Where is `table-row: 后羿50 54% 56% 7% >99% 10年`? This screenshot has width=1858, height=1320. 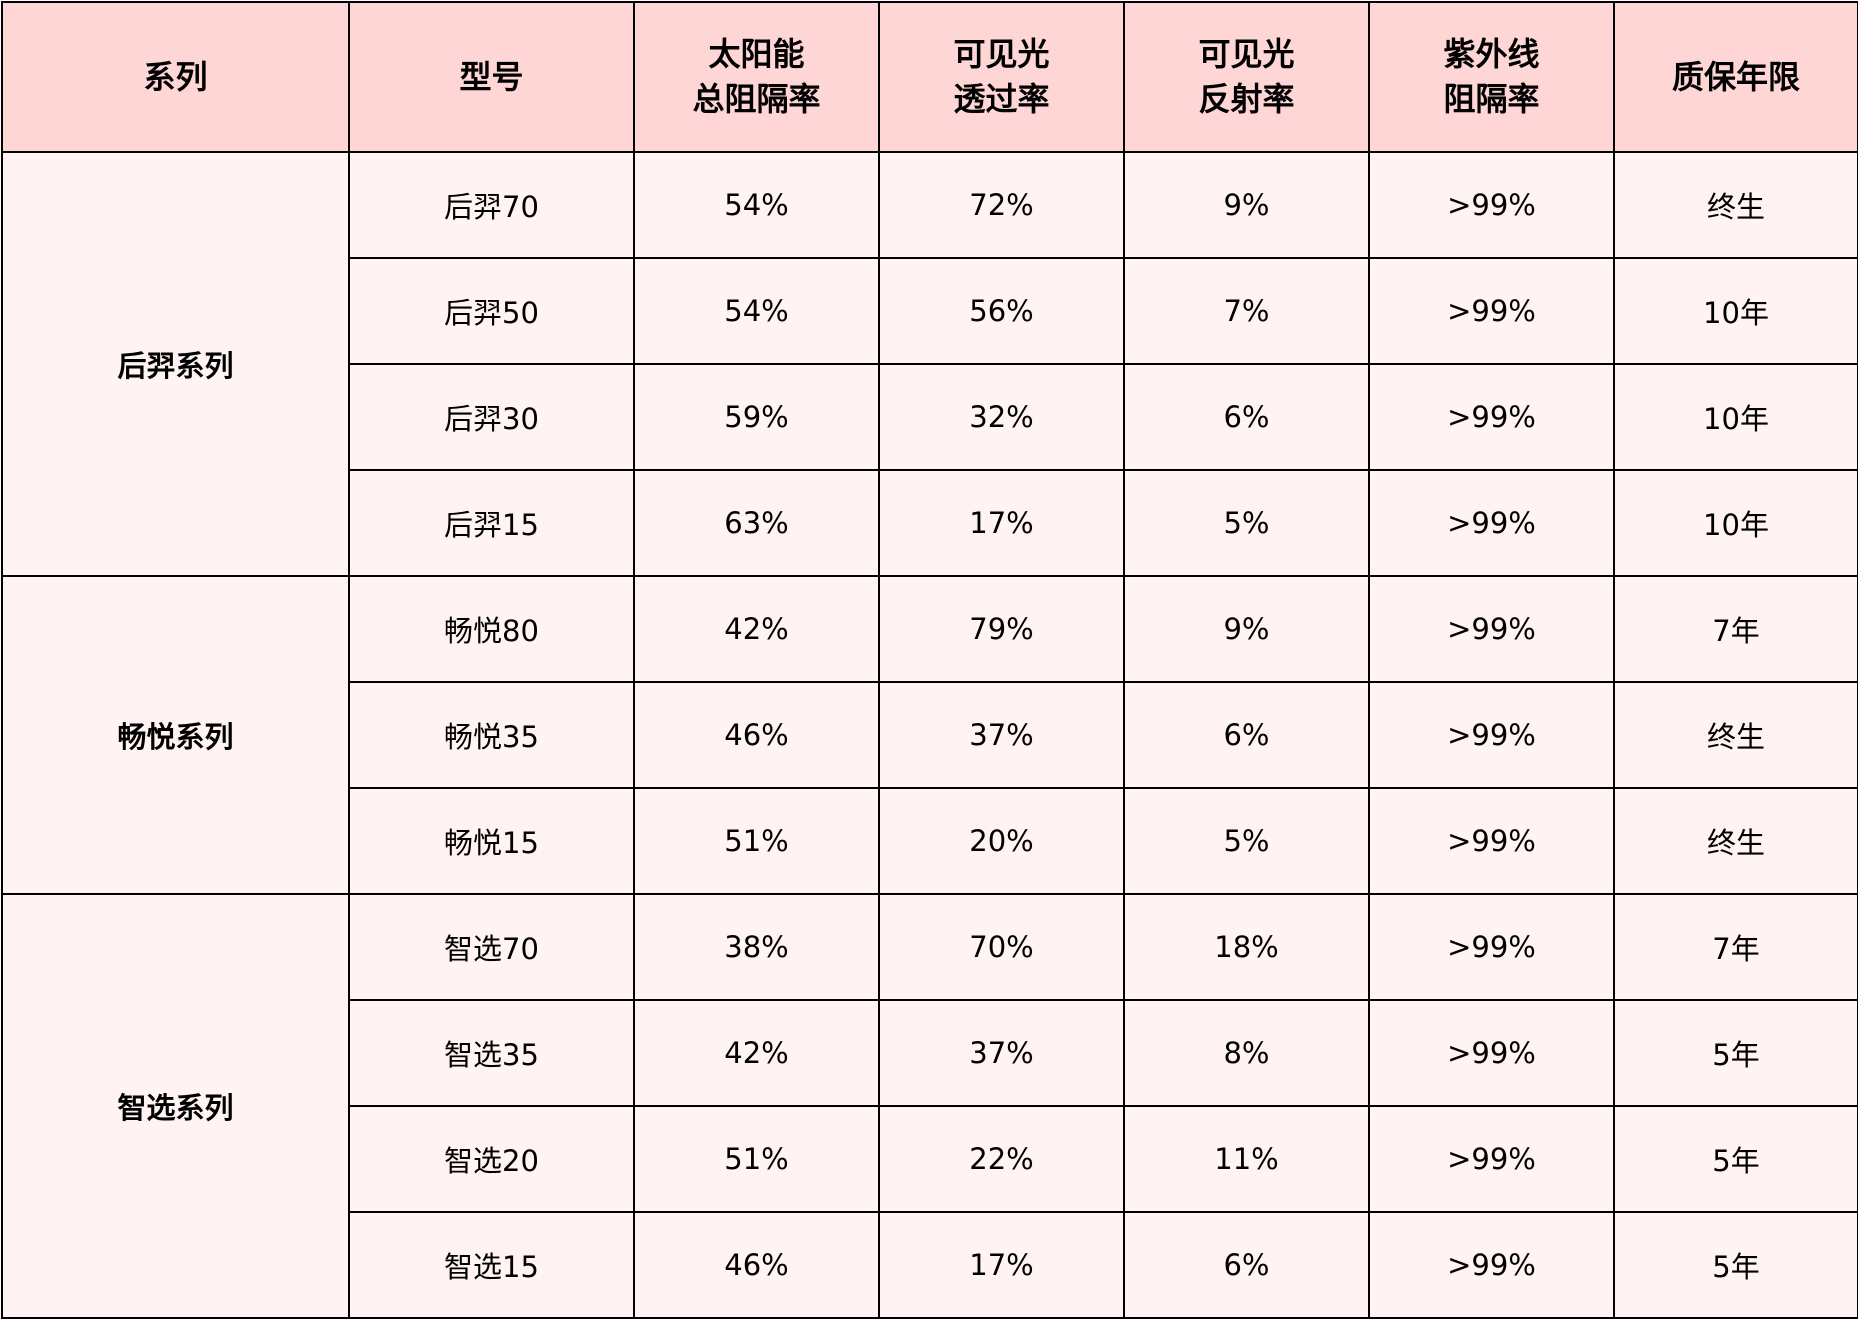
table-row: 后羿50 54% 56% 7% >99% 10年 is located at coordinates (930, 311).